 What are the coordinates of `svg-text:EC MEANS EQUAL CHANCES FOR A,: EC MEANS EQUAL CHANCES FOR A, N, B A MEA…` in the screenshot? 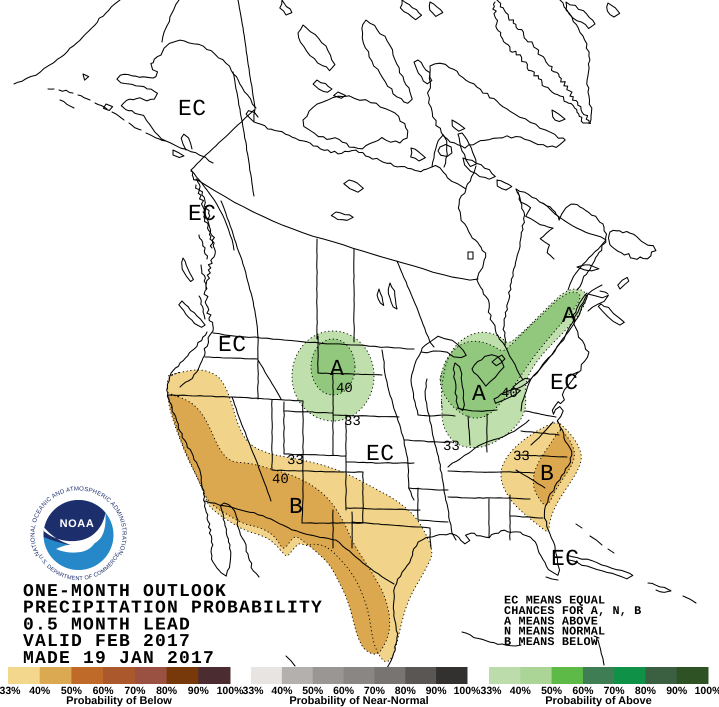 It's located at (576, 622).